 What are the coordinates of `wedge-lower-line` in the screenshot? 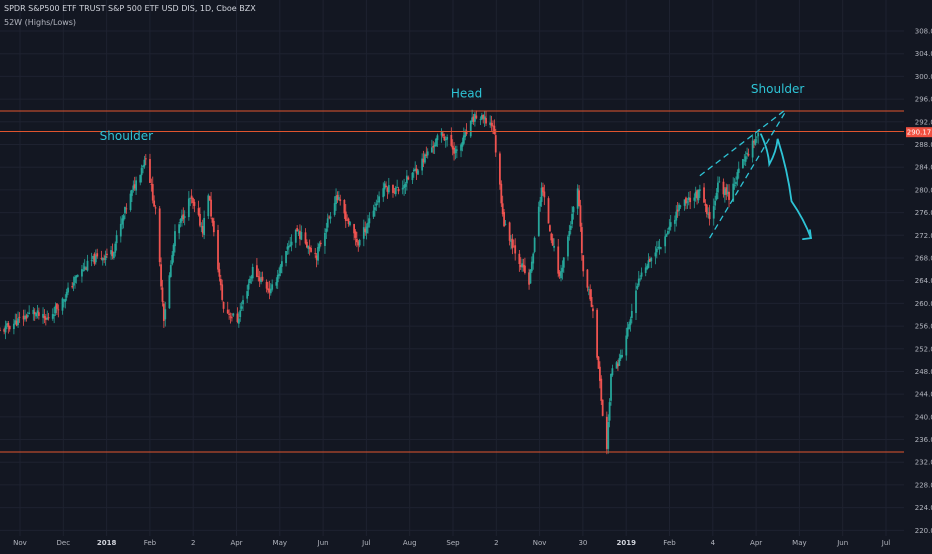 It's located at (747, 175).